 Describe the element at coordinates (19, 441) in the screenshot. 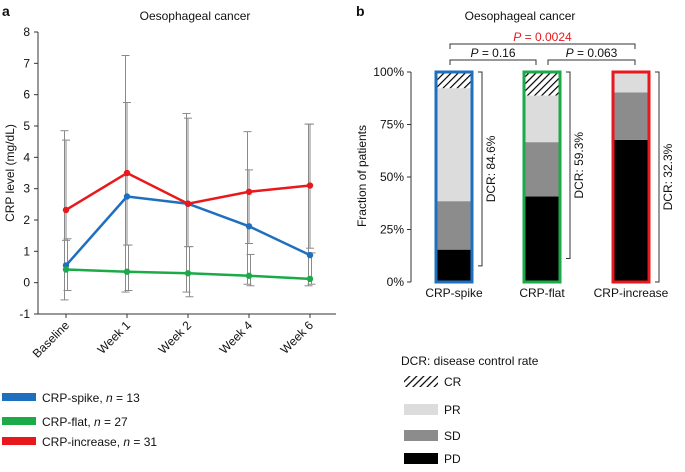

I see `legend-swatch-crp-increase` at that location.